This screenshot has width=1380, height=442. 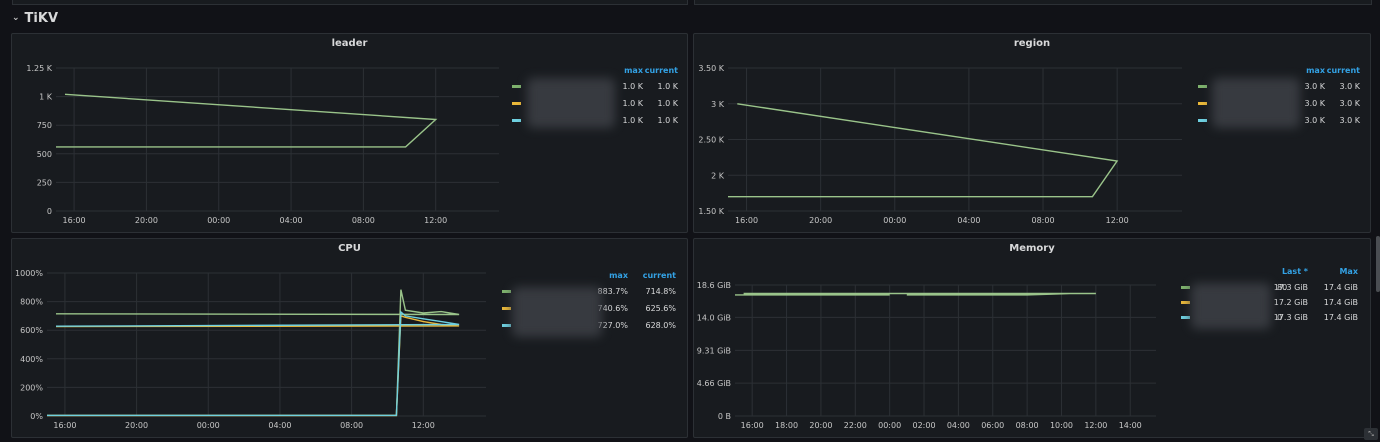 I want to click on y-tick-label: 0 B, so click(x=724, y=416).